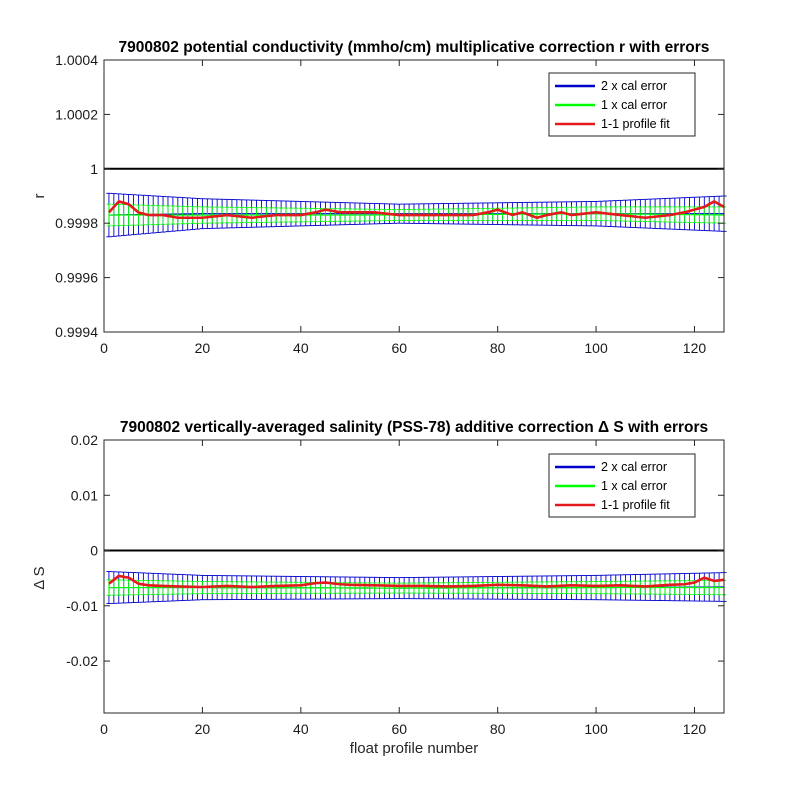  I want to click on y-tick-label: 0.9994, so click(76, 332).